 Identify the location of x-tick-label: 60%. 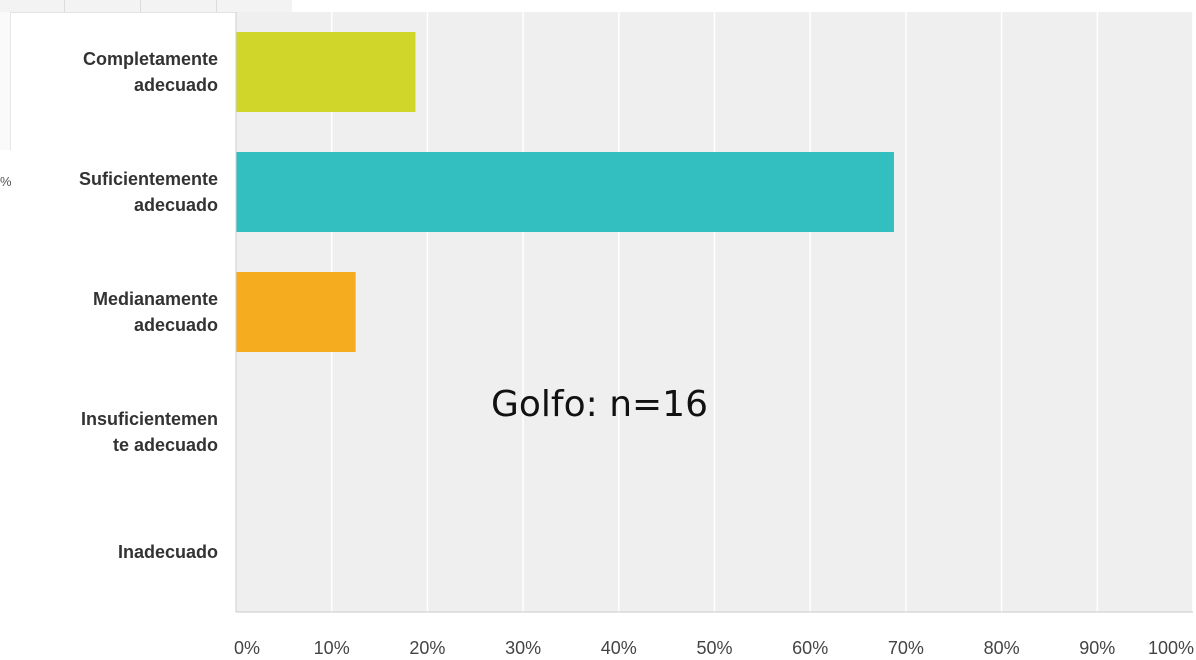
(810, 648).